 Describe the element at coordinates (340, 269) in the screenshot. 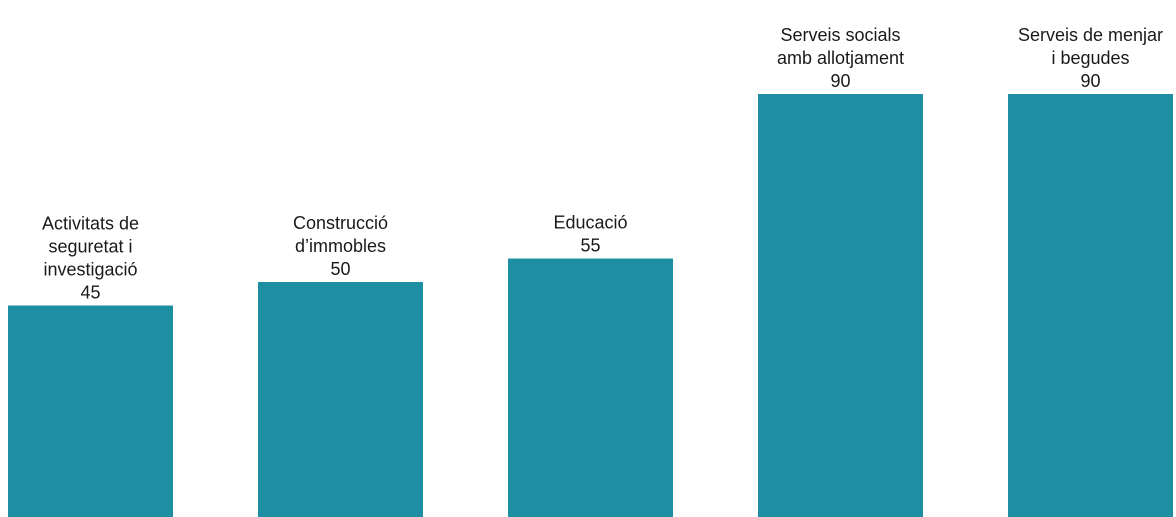

I see `value-label-1: 50` at that location.